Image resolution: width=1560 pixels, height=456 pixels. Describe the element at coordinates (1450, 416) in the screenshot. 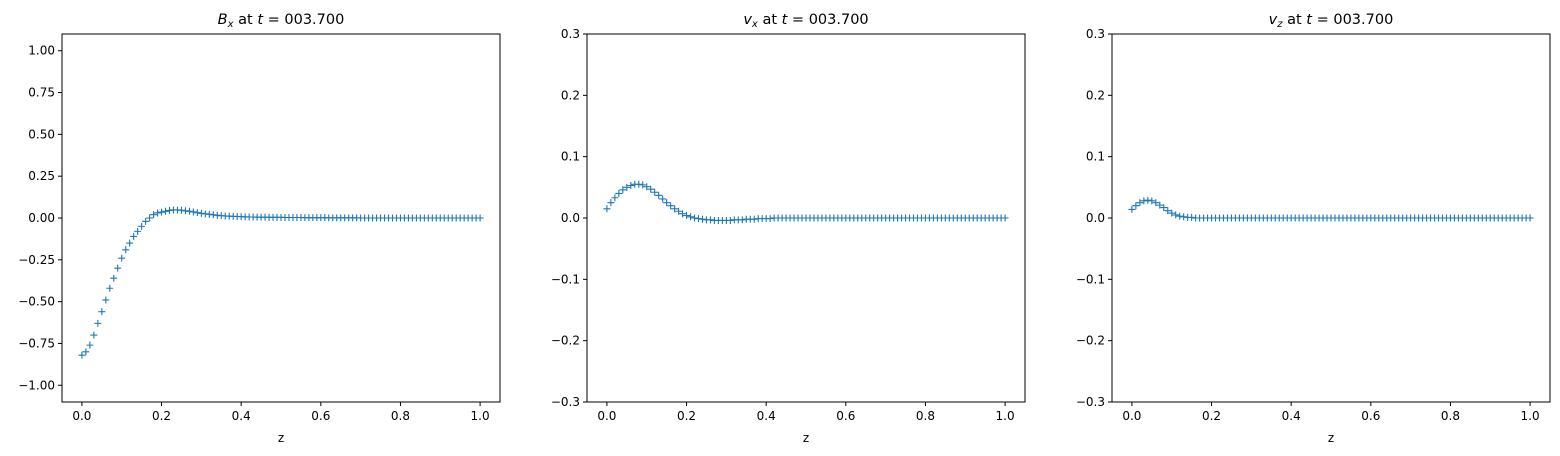

I see `x-tick-label: 0.8` at that location.